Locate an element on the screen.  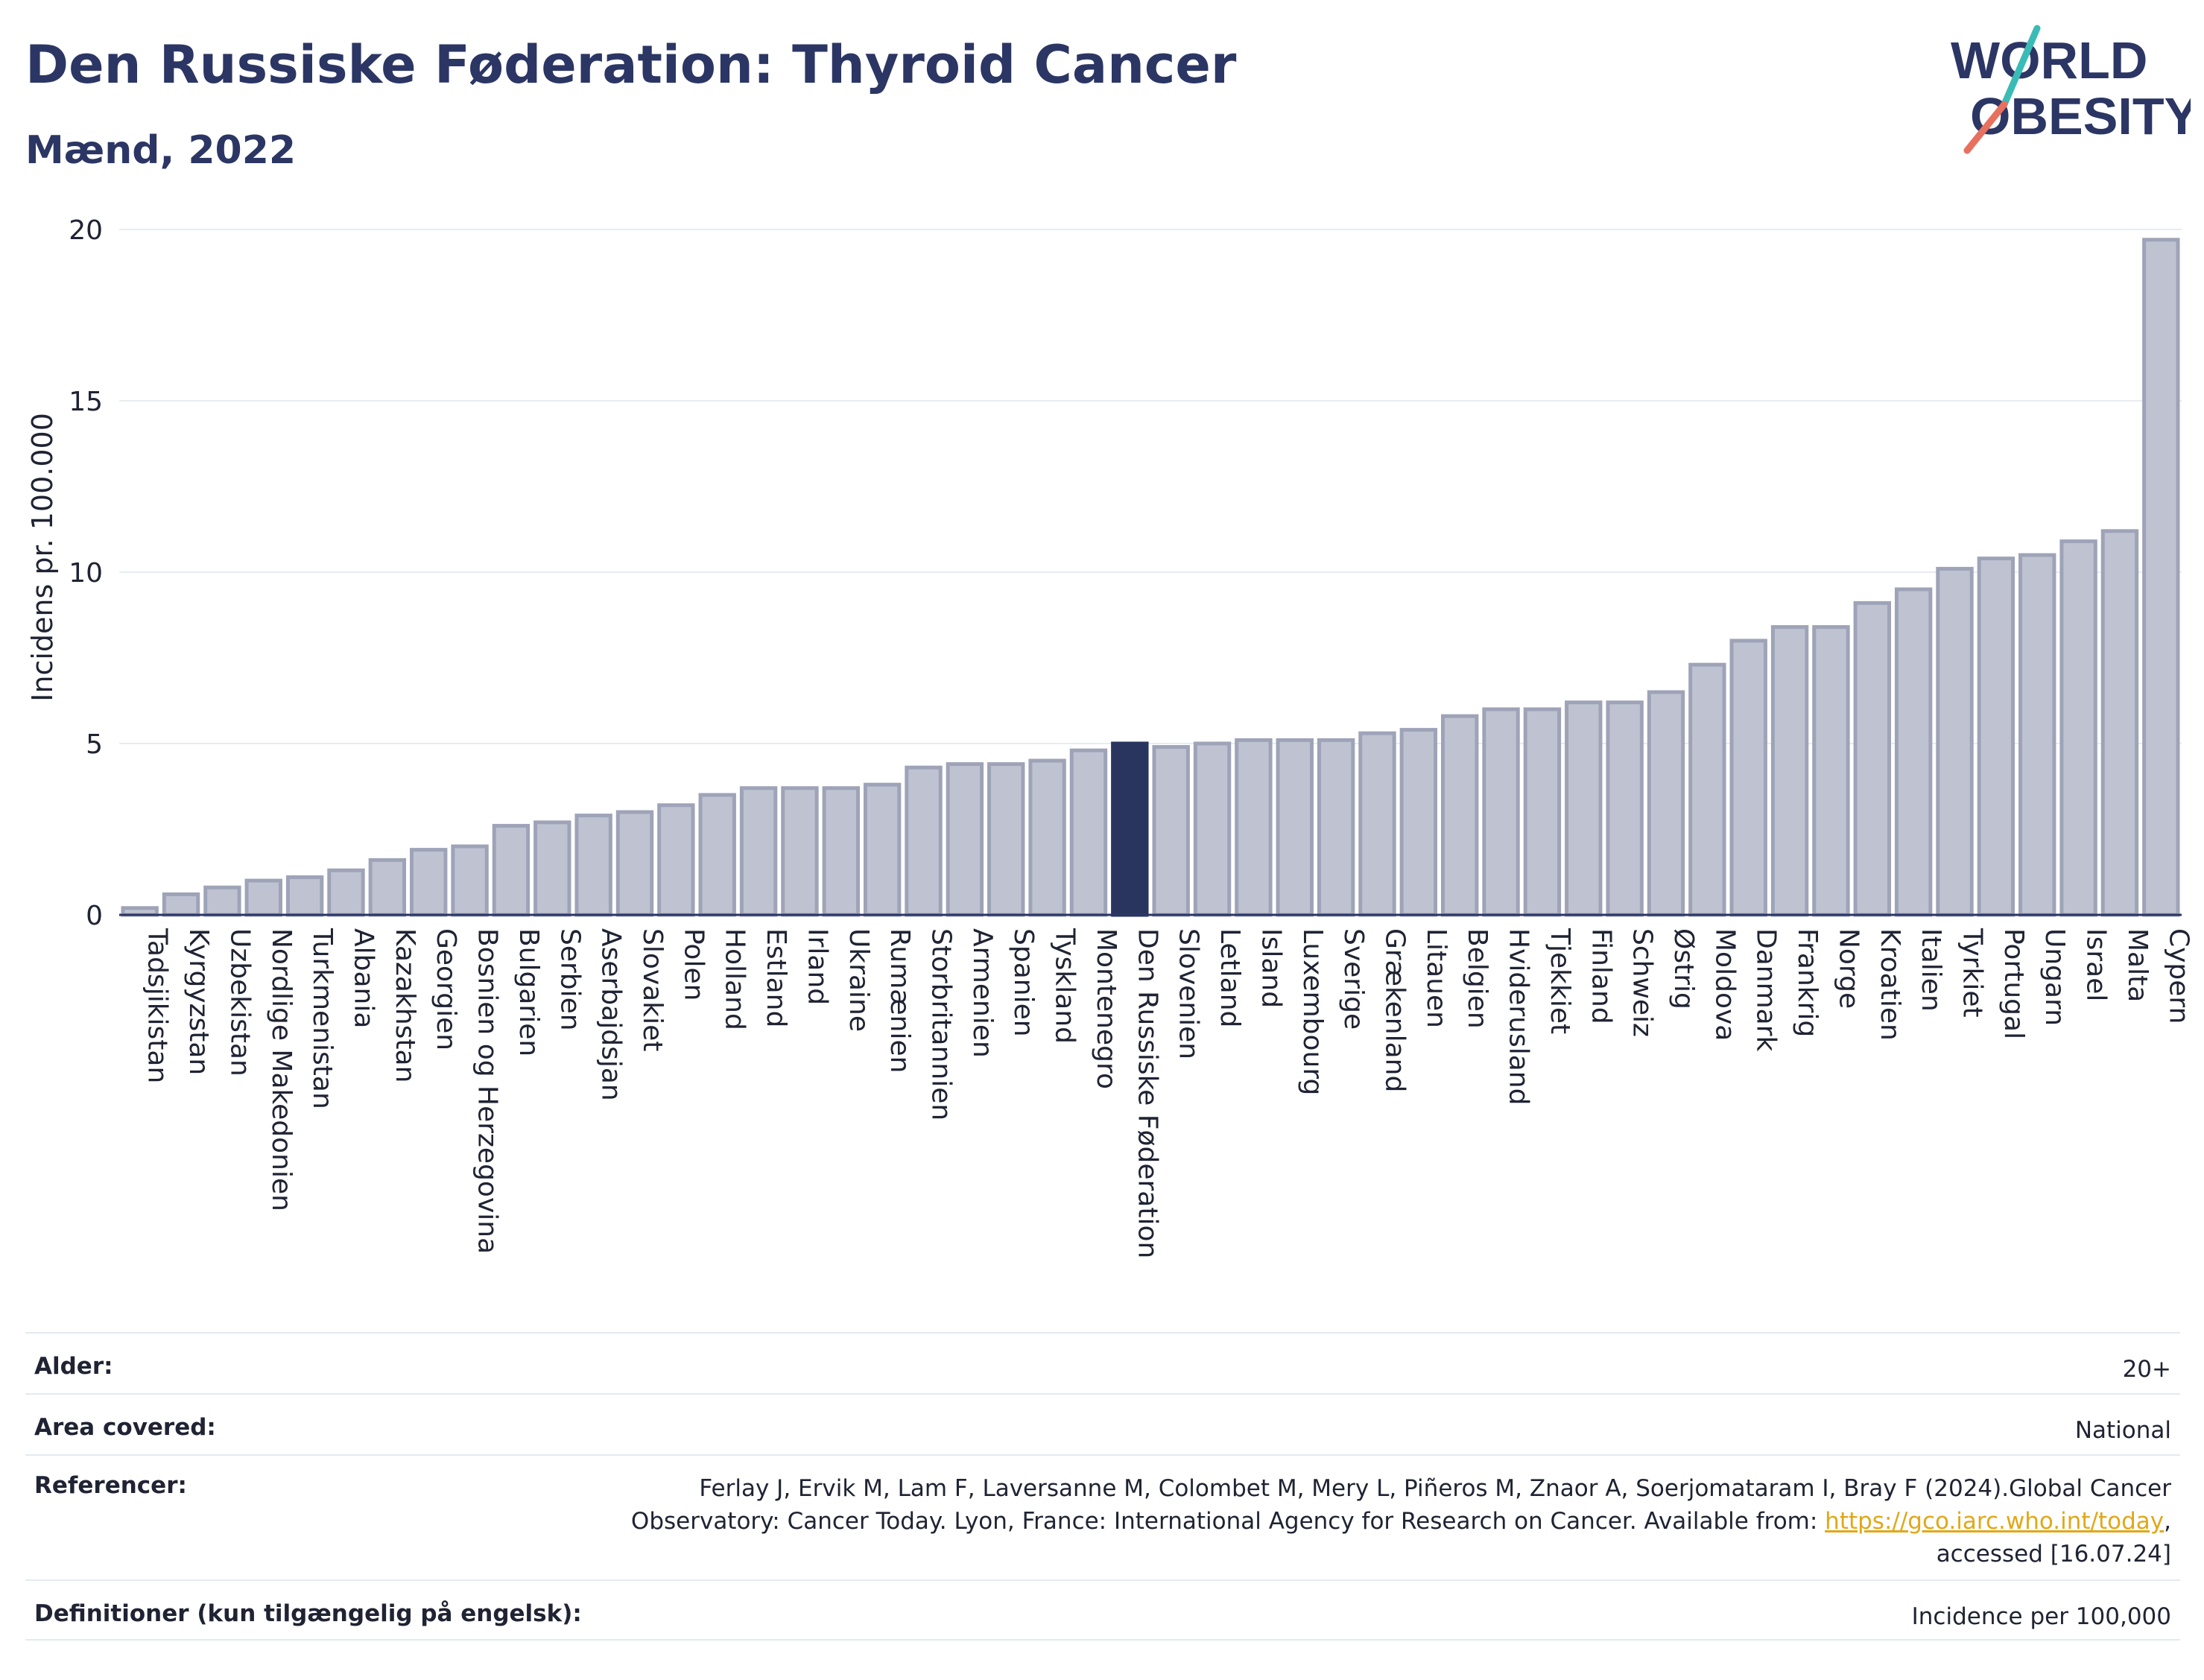
bar-tyrkiet is located at coordinates (1955, 741).